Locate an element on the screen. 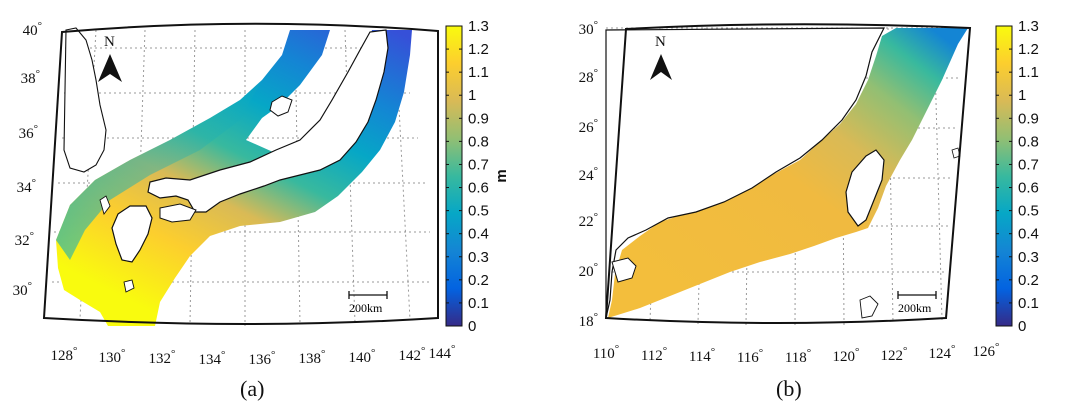 This screenshot has width=1072, height=417. colorbar-a-ticks: 1.3 1.2 1.1 1 0.9 0.8 0.7 0.6 0.5 0.4 0.3 0.2 0.1 0 is located at coordinates (467, 176).